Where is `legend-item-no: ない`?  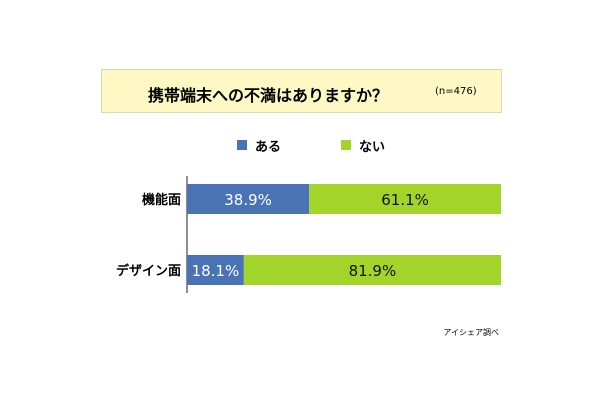
legend-item-no: ない is located at coordinates (363, 145).